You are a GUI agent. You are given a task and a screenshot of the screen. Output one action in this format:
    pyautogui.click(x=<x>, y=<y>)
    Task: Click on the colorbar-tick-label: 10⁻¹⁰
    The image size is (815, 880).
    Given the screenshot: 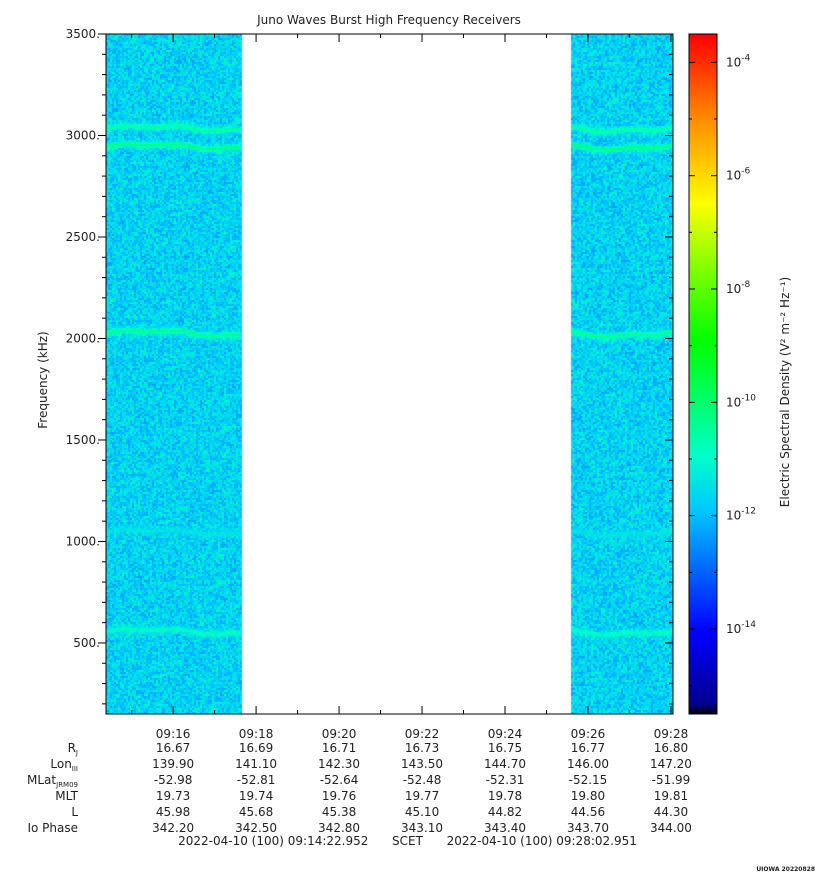 What is the action you would take?
    pyautogui.click(x=741, y=401)
    